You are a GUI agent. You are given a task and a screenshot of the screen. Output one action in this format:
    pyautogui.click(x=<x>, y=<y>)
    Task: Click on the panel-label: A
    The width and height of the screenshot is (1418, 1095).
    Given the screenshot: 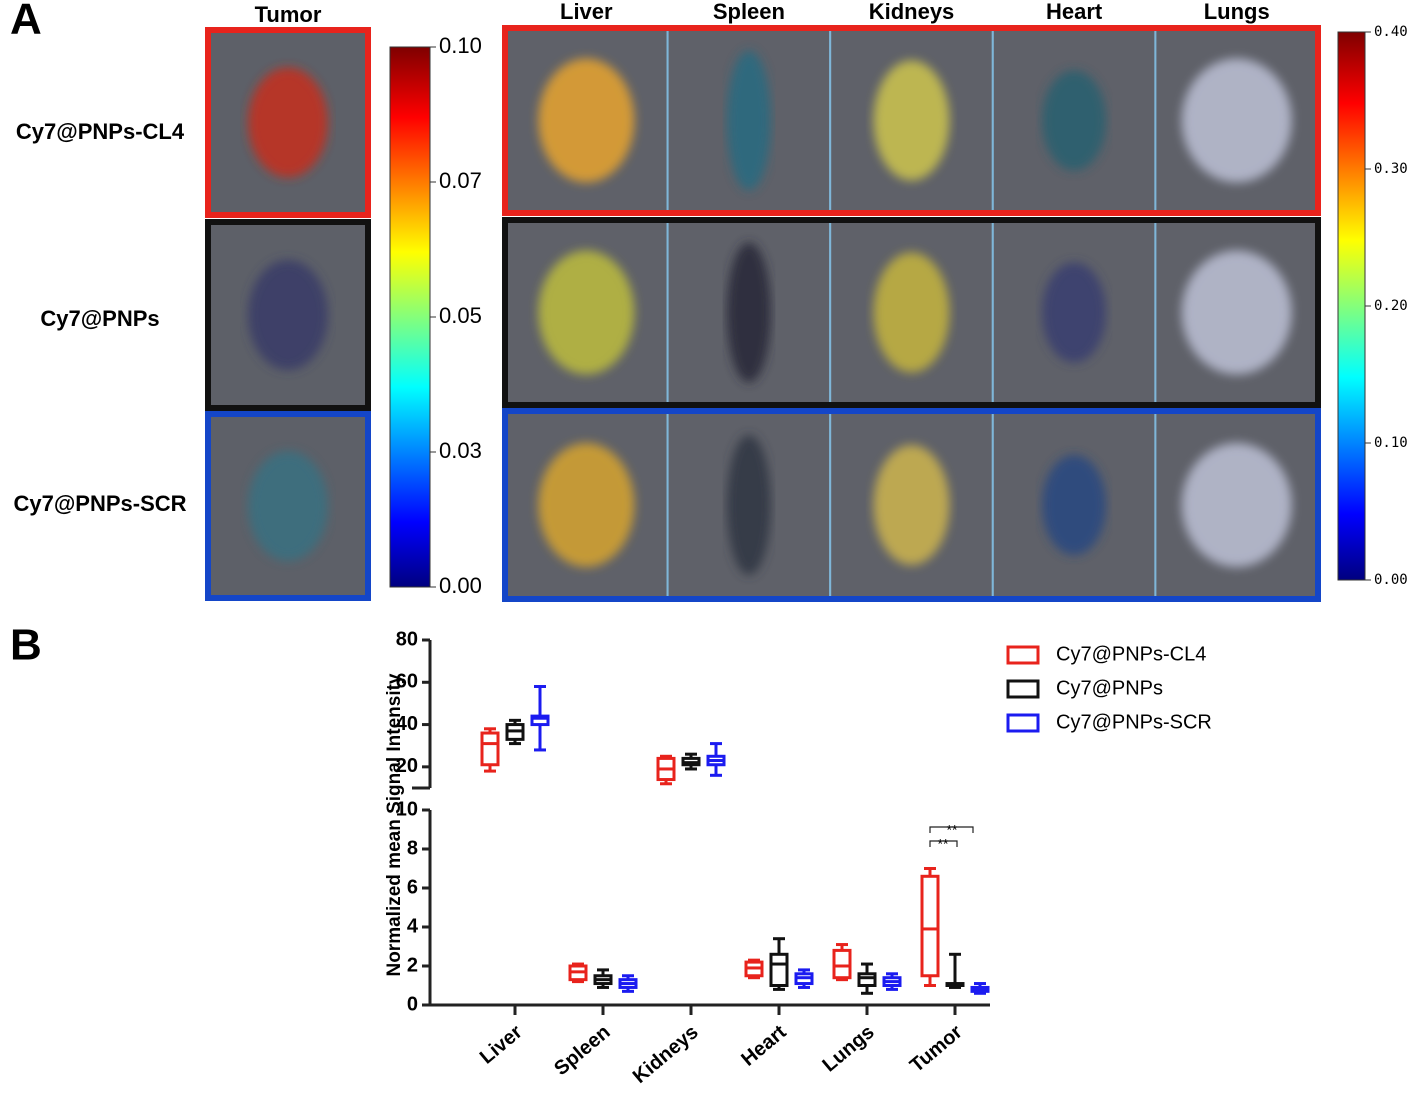 What is the action you would take?
    pyautogui.click(x=26, y=22)
    